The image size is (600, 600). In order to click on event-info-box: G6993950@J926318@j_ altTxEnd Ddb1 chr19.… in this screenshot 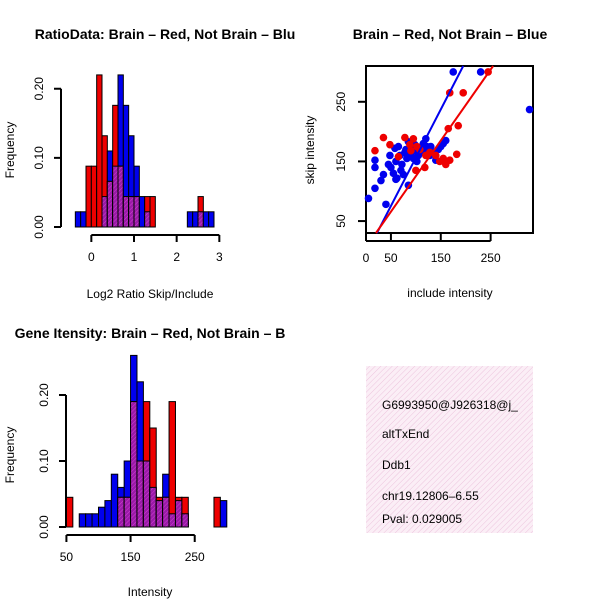, I will do `click(449, 449)`.